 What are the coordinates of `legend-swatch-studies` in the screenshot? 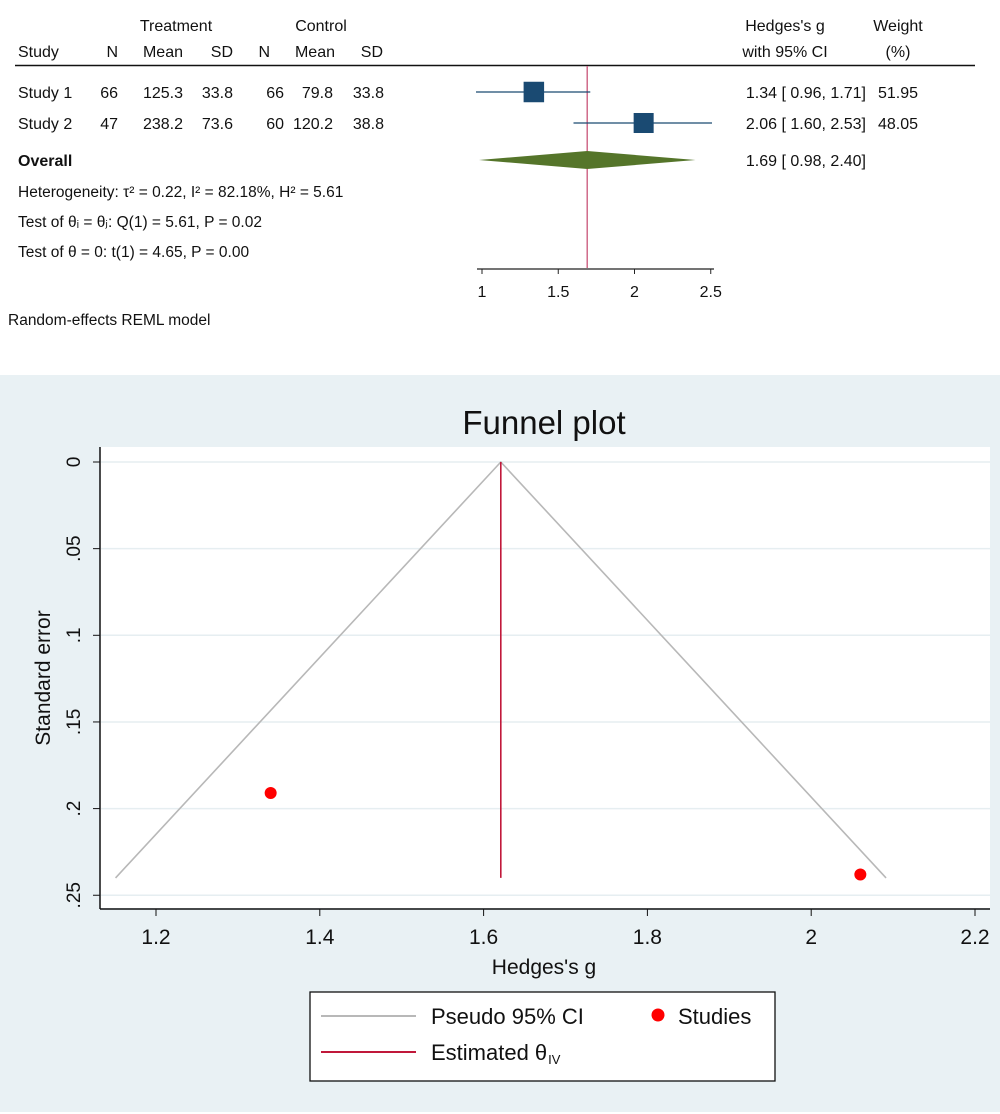 It's located at (658, 1015).